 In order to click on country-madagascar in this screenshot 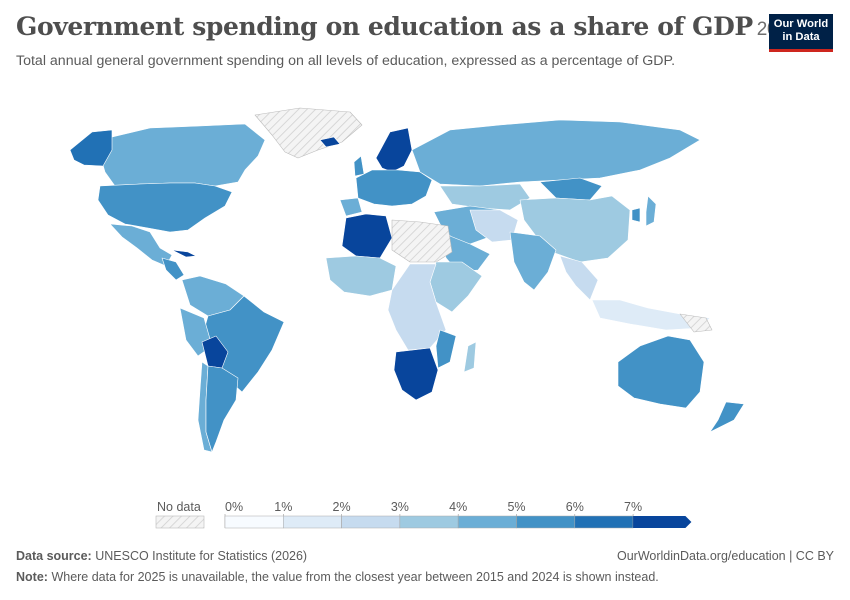, I will do `click(470, 357)`.